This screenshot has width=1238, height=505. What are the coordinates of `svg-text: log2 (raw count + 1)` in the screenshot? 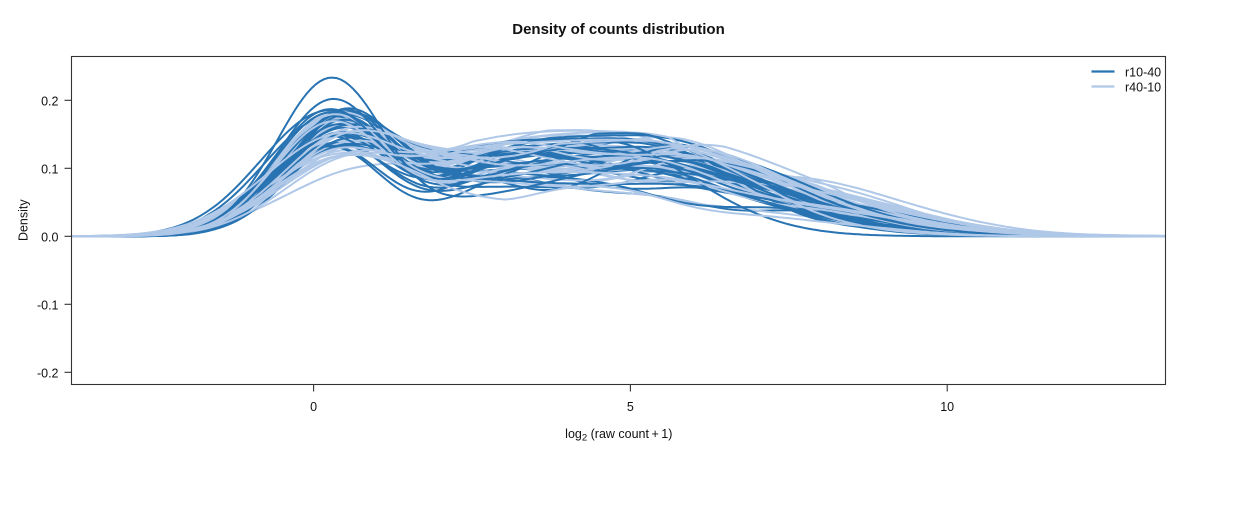 It's located at (618, 435).